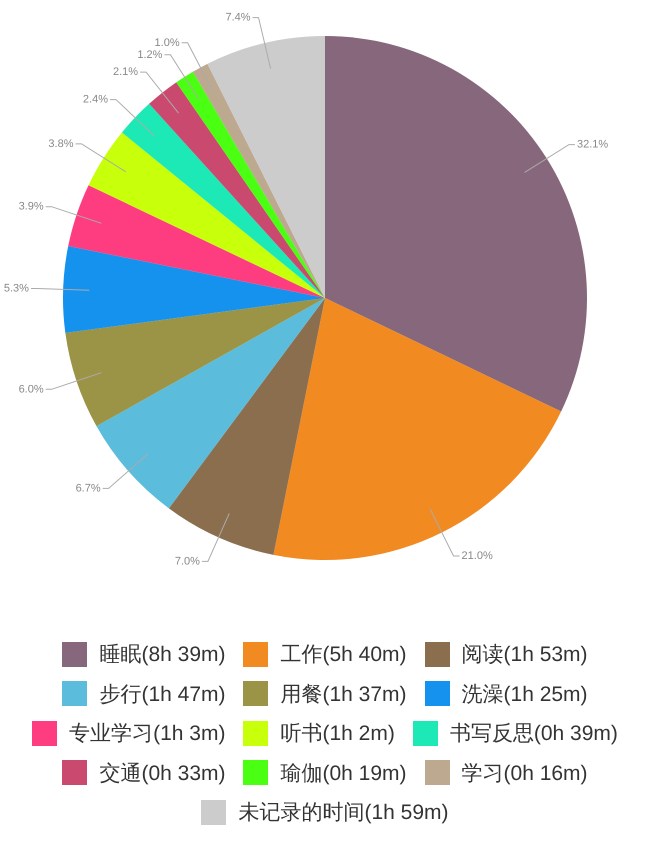  Describe the element at coordinates (525, 655) in the screenshot. I see `legend-label: 阅读(1h 53m)` at that location.